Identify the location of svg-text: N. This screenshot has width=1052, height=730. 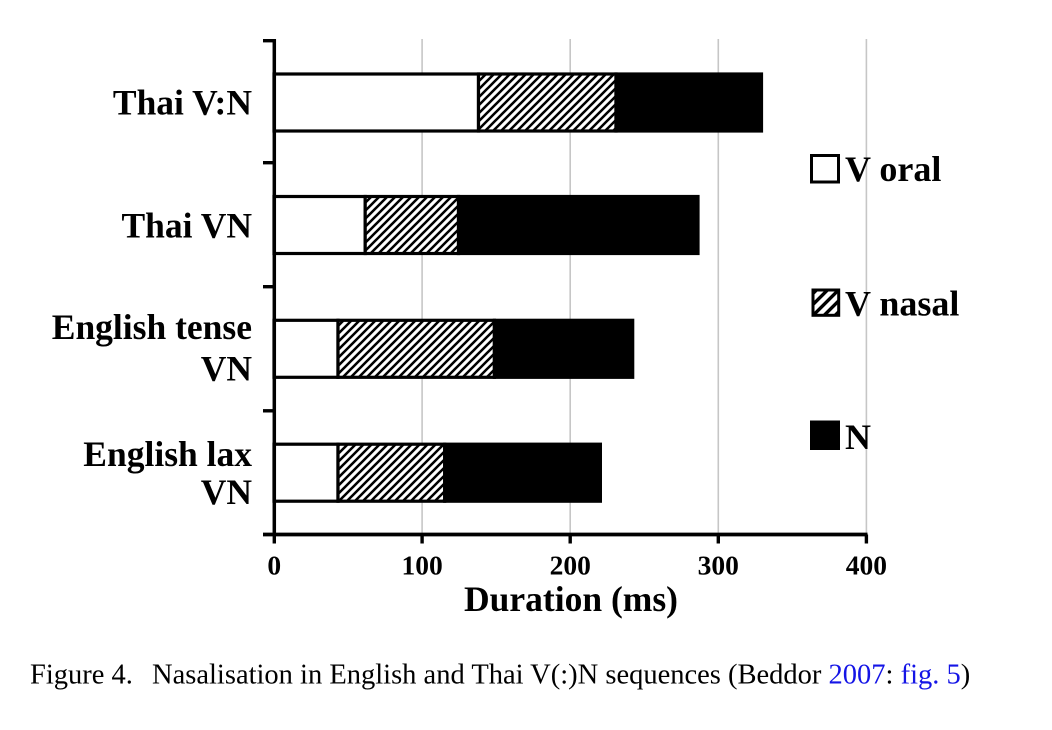
(858, 437).